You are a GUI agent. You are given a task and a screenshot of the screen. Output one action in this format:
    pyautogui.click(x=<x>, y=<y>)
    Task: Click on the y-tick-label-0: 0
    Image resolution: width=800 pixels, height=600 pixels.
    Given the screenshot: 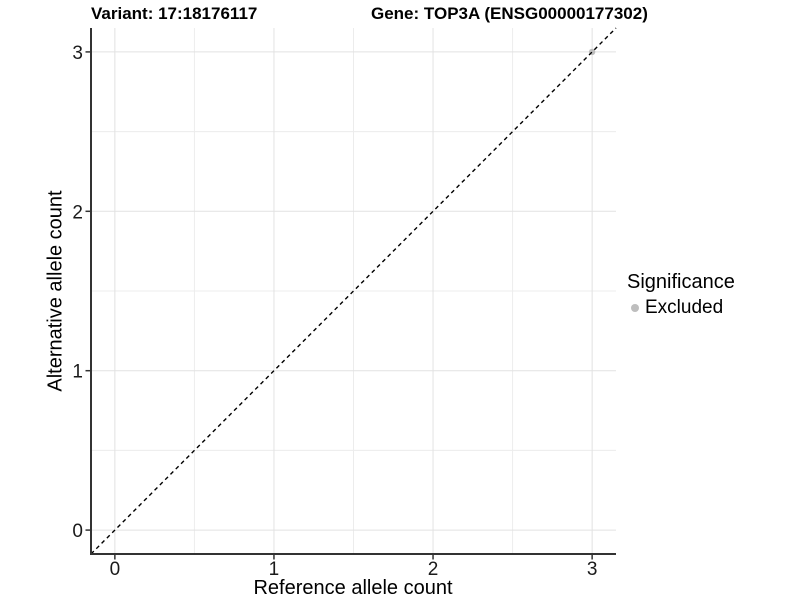 What is the action you would take?
    pyautogui.click(x=77, y=531)
    